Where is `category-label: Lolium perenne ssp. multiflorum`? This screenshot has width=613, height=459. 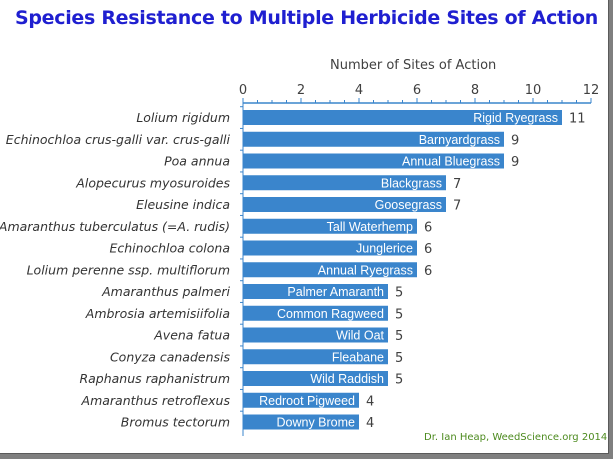 category-label: Lolium perenne ssp. multiflorum is located at coordinates (128, 269).